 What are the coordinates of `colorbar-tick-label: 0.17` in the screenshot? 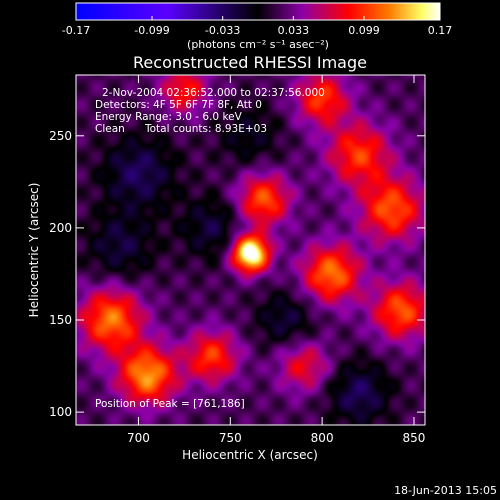 It's located at (440, 30).